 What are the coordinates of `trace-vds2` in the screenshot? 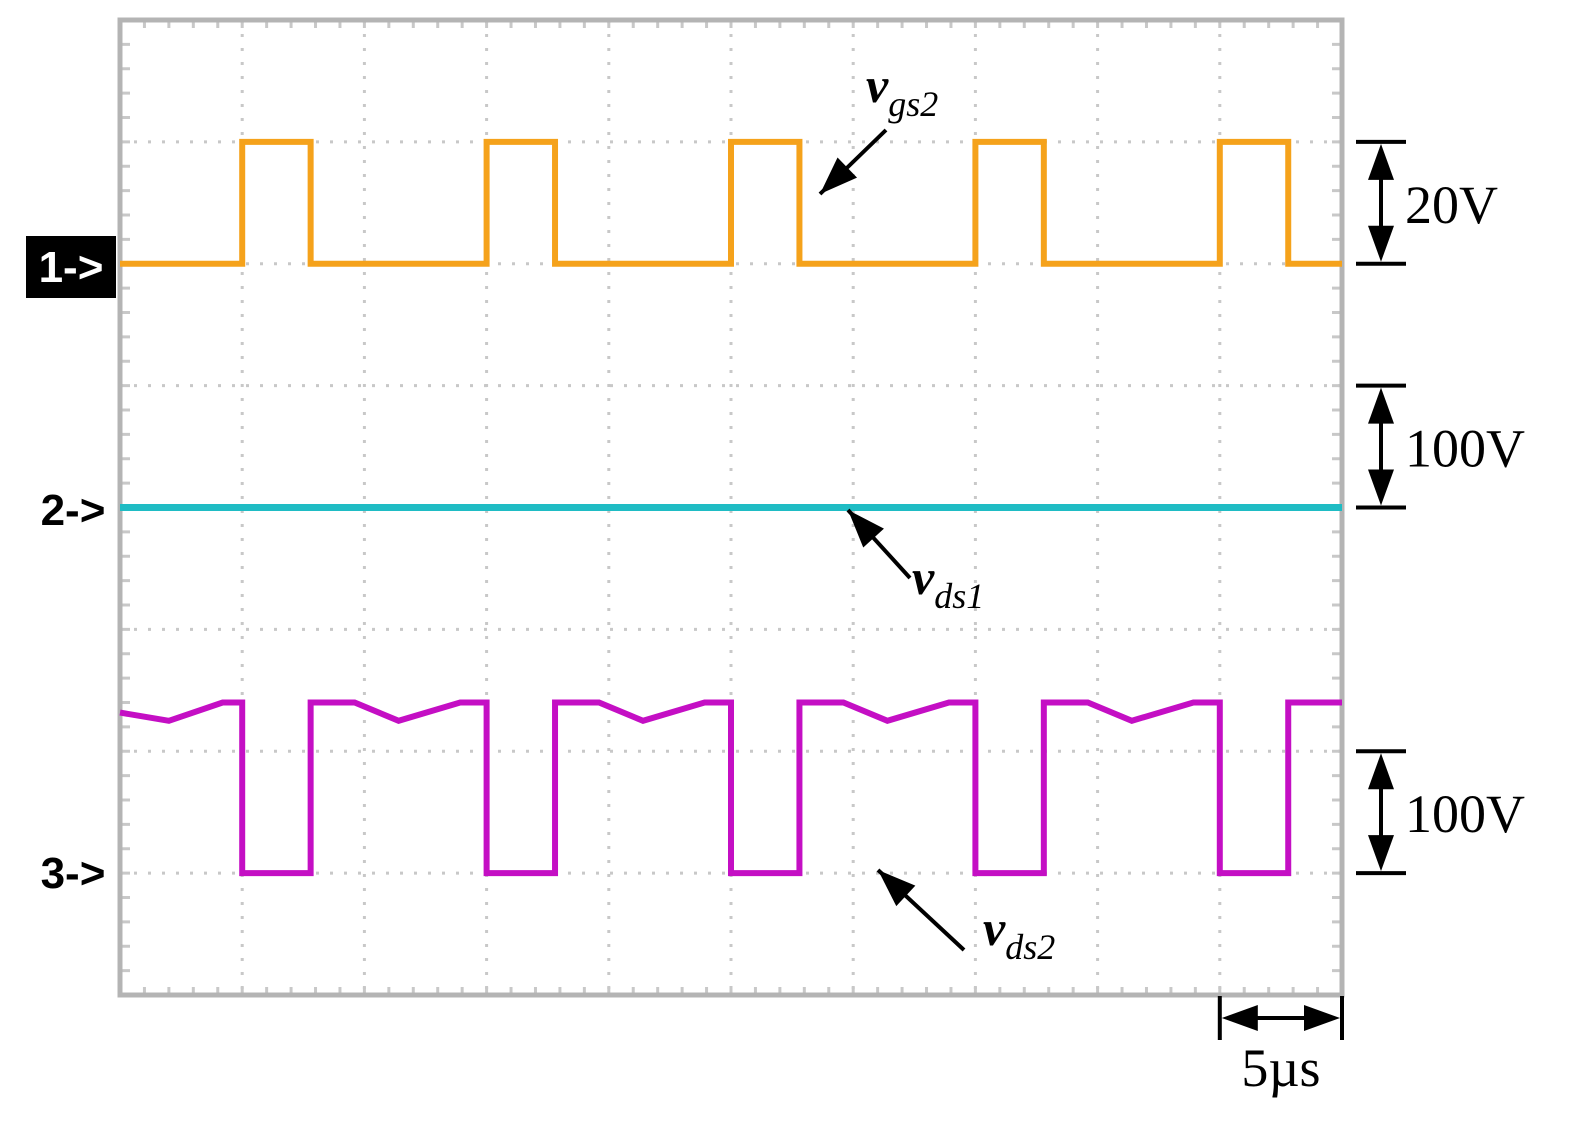 It's located at (730, 788).